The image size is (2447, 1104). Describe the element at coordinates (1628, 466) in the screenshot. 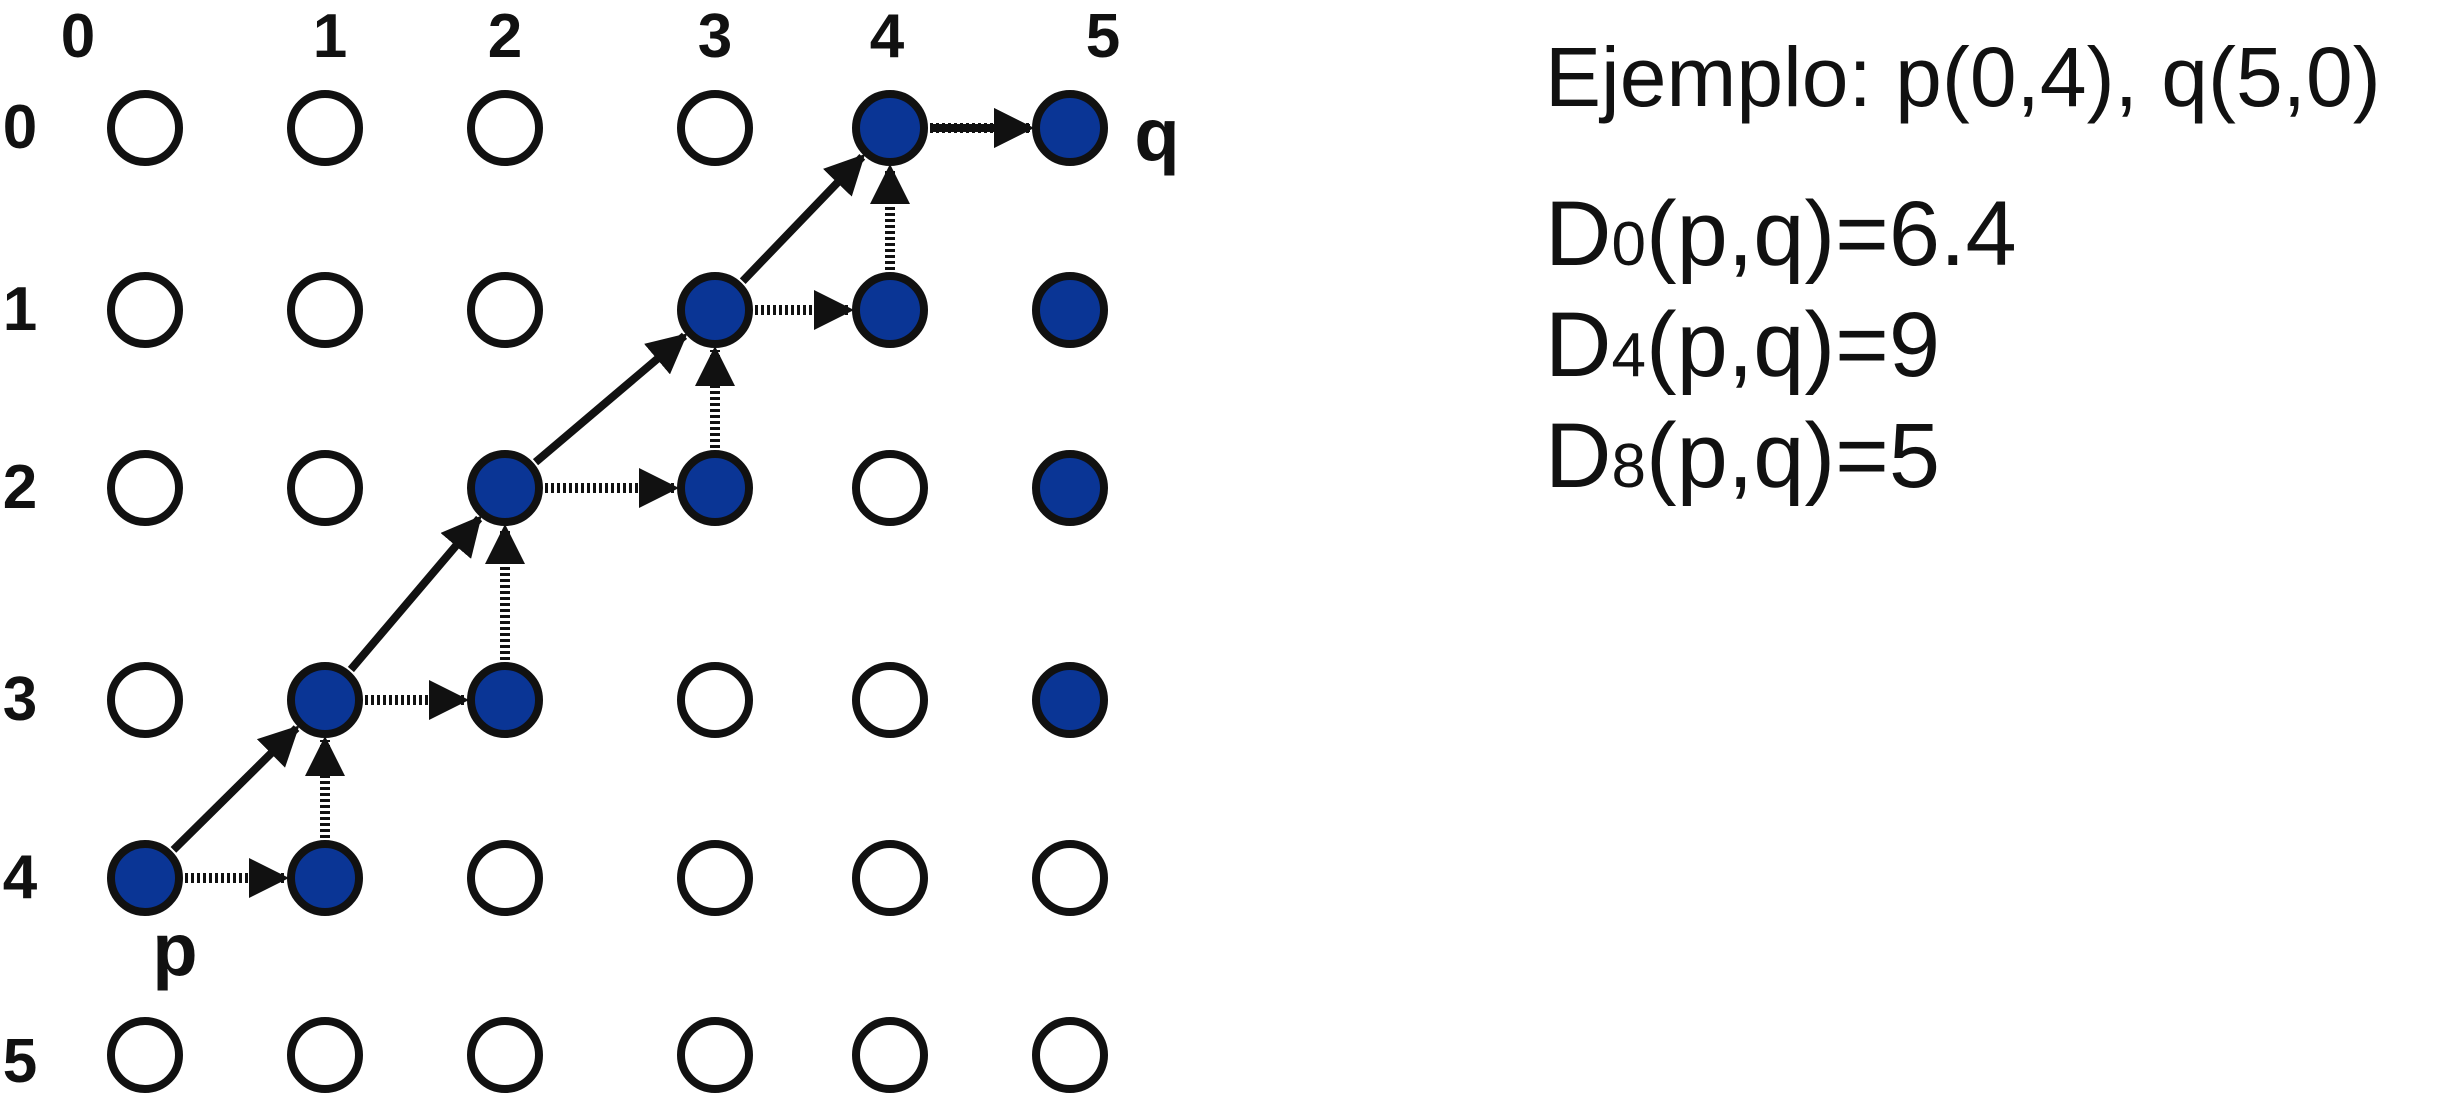

I see `distance-subscript: 8` at that location.